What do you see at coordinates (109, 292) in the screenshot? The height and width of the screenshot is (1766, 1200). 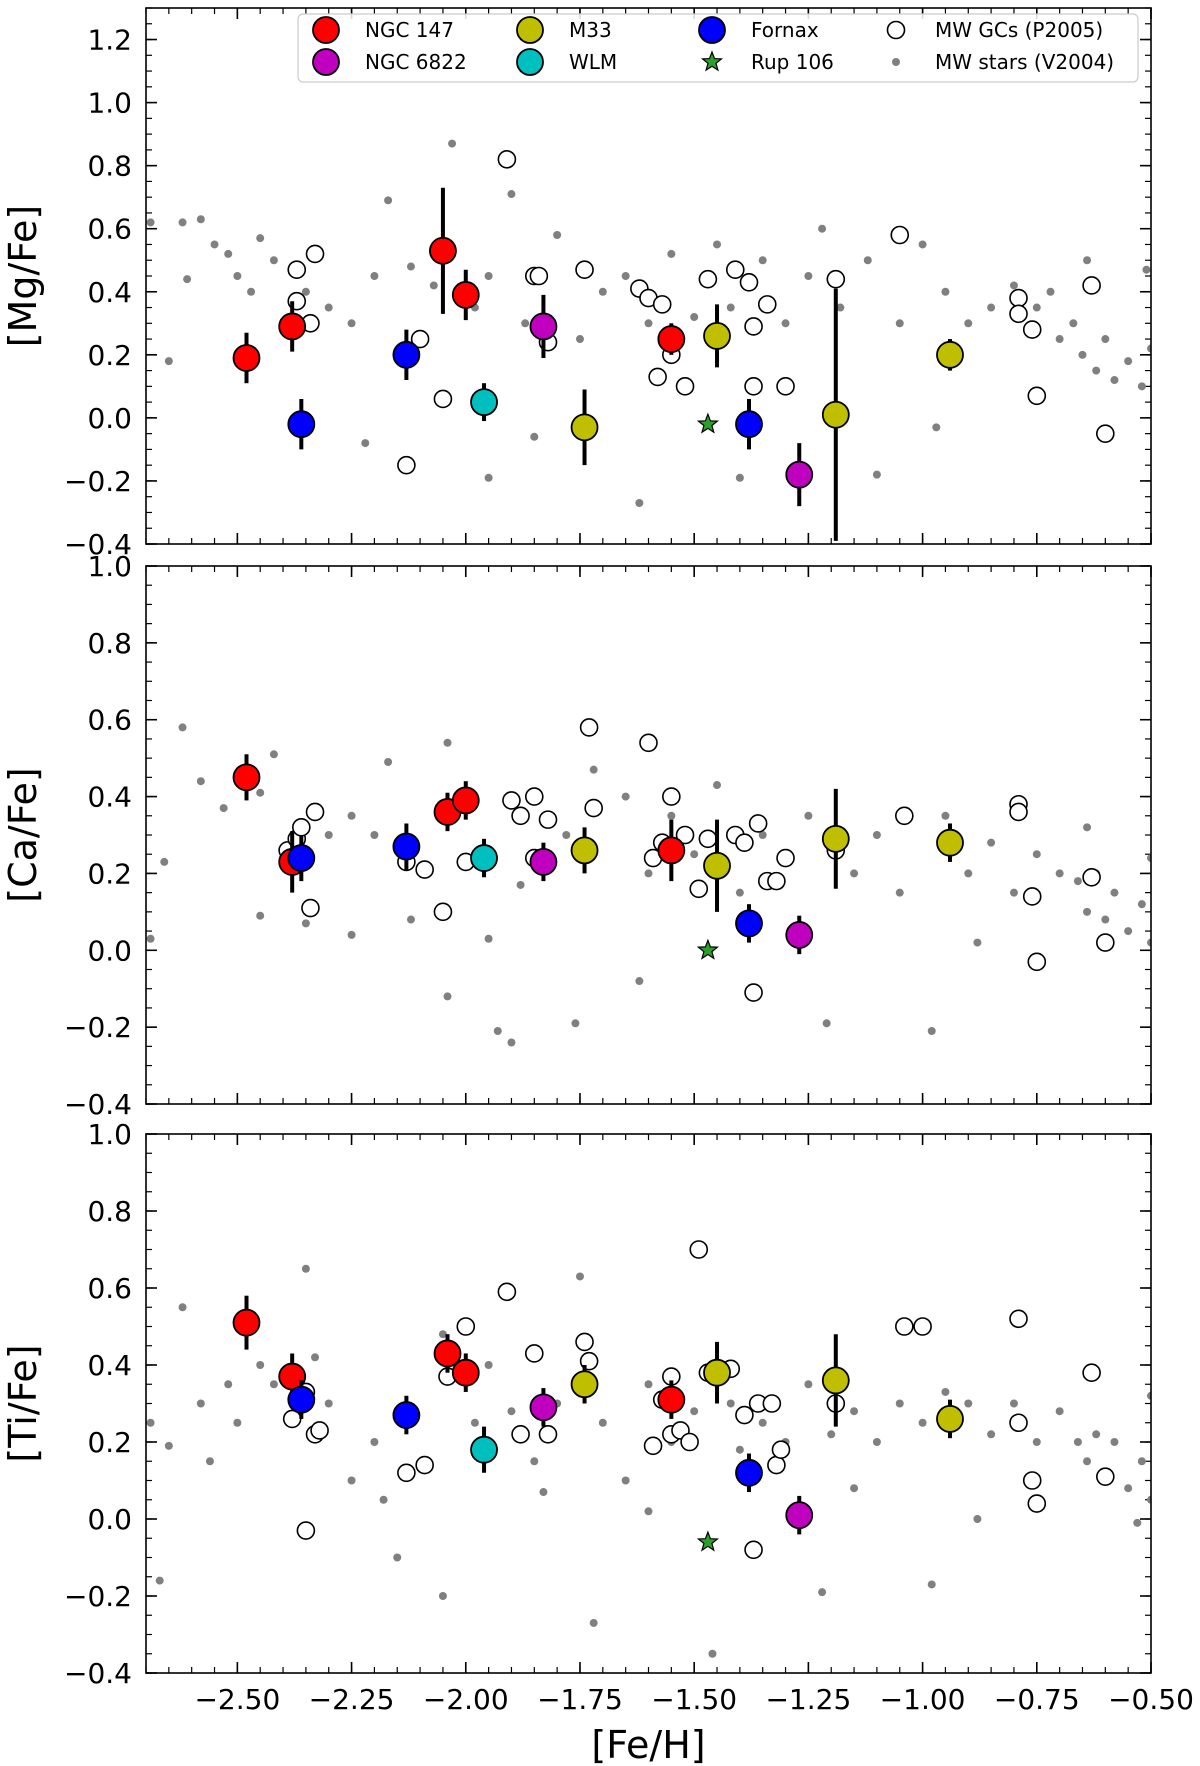 I see `y-tick-label: 0.4` at bounding box center [109, 292].